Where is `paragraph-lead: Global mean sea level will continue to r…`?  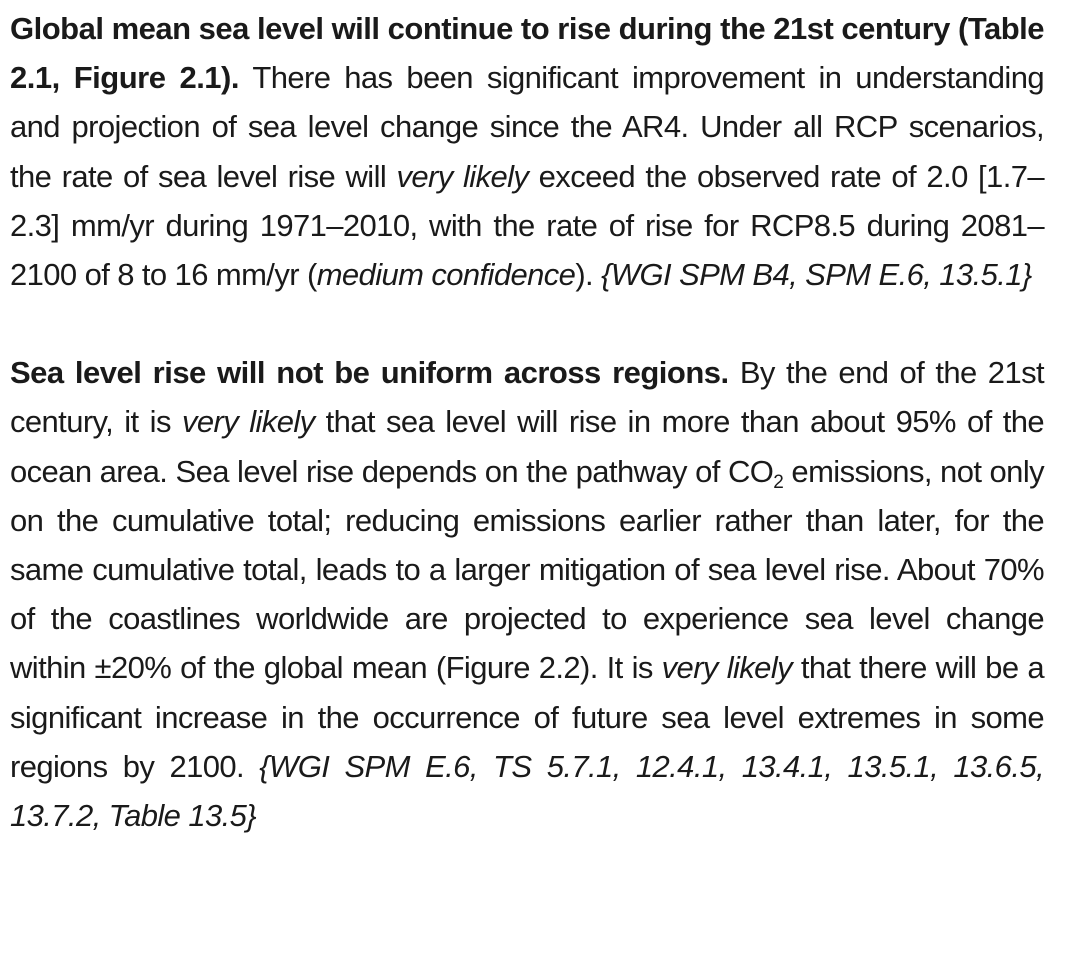
paragraph-lead: Global mean sea level will continue to r… is located at coordinates (527, 53).